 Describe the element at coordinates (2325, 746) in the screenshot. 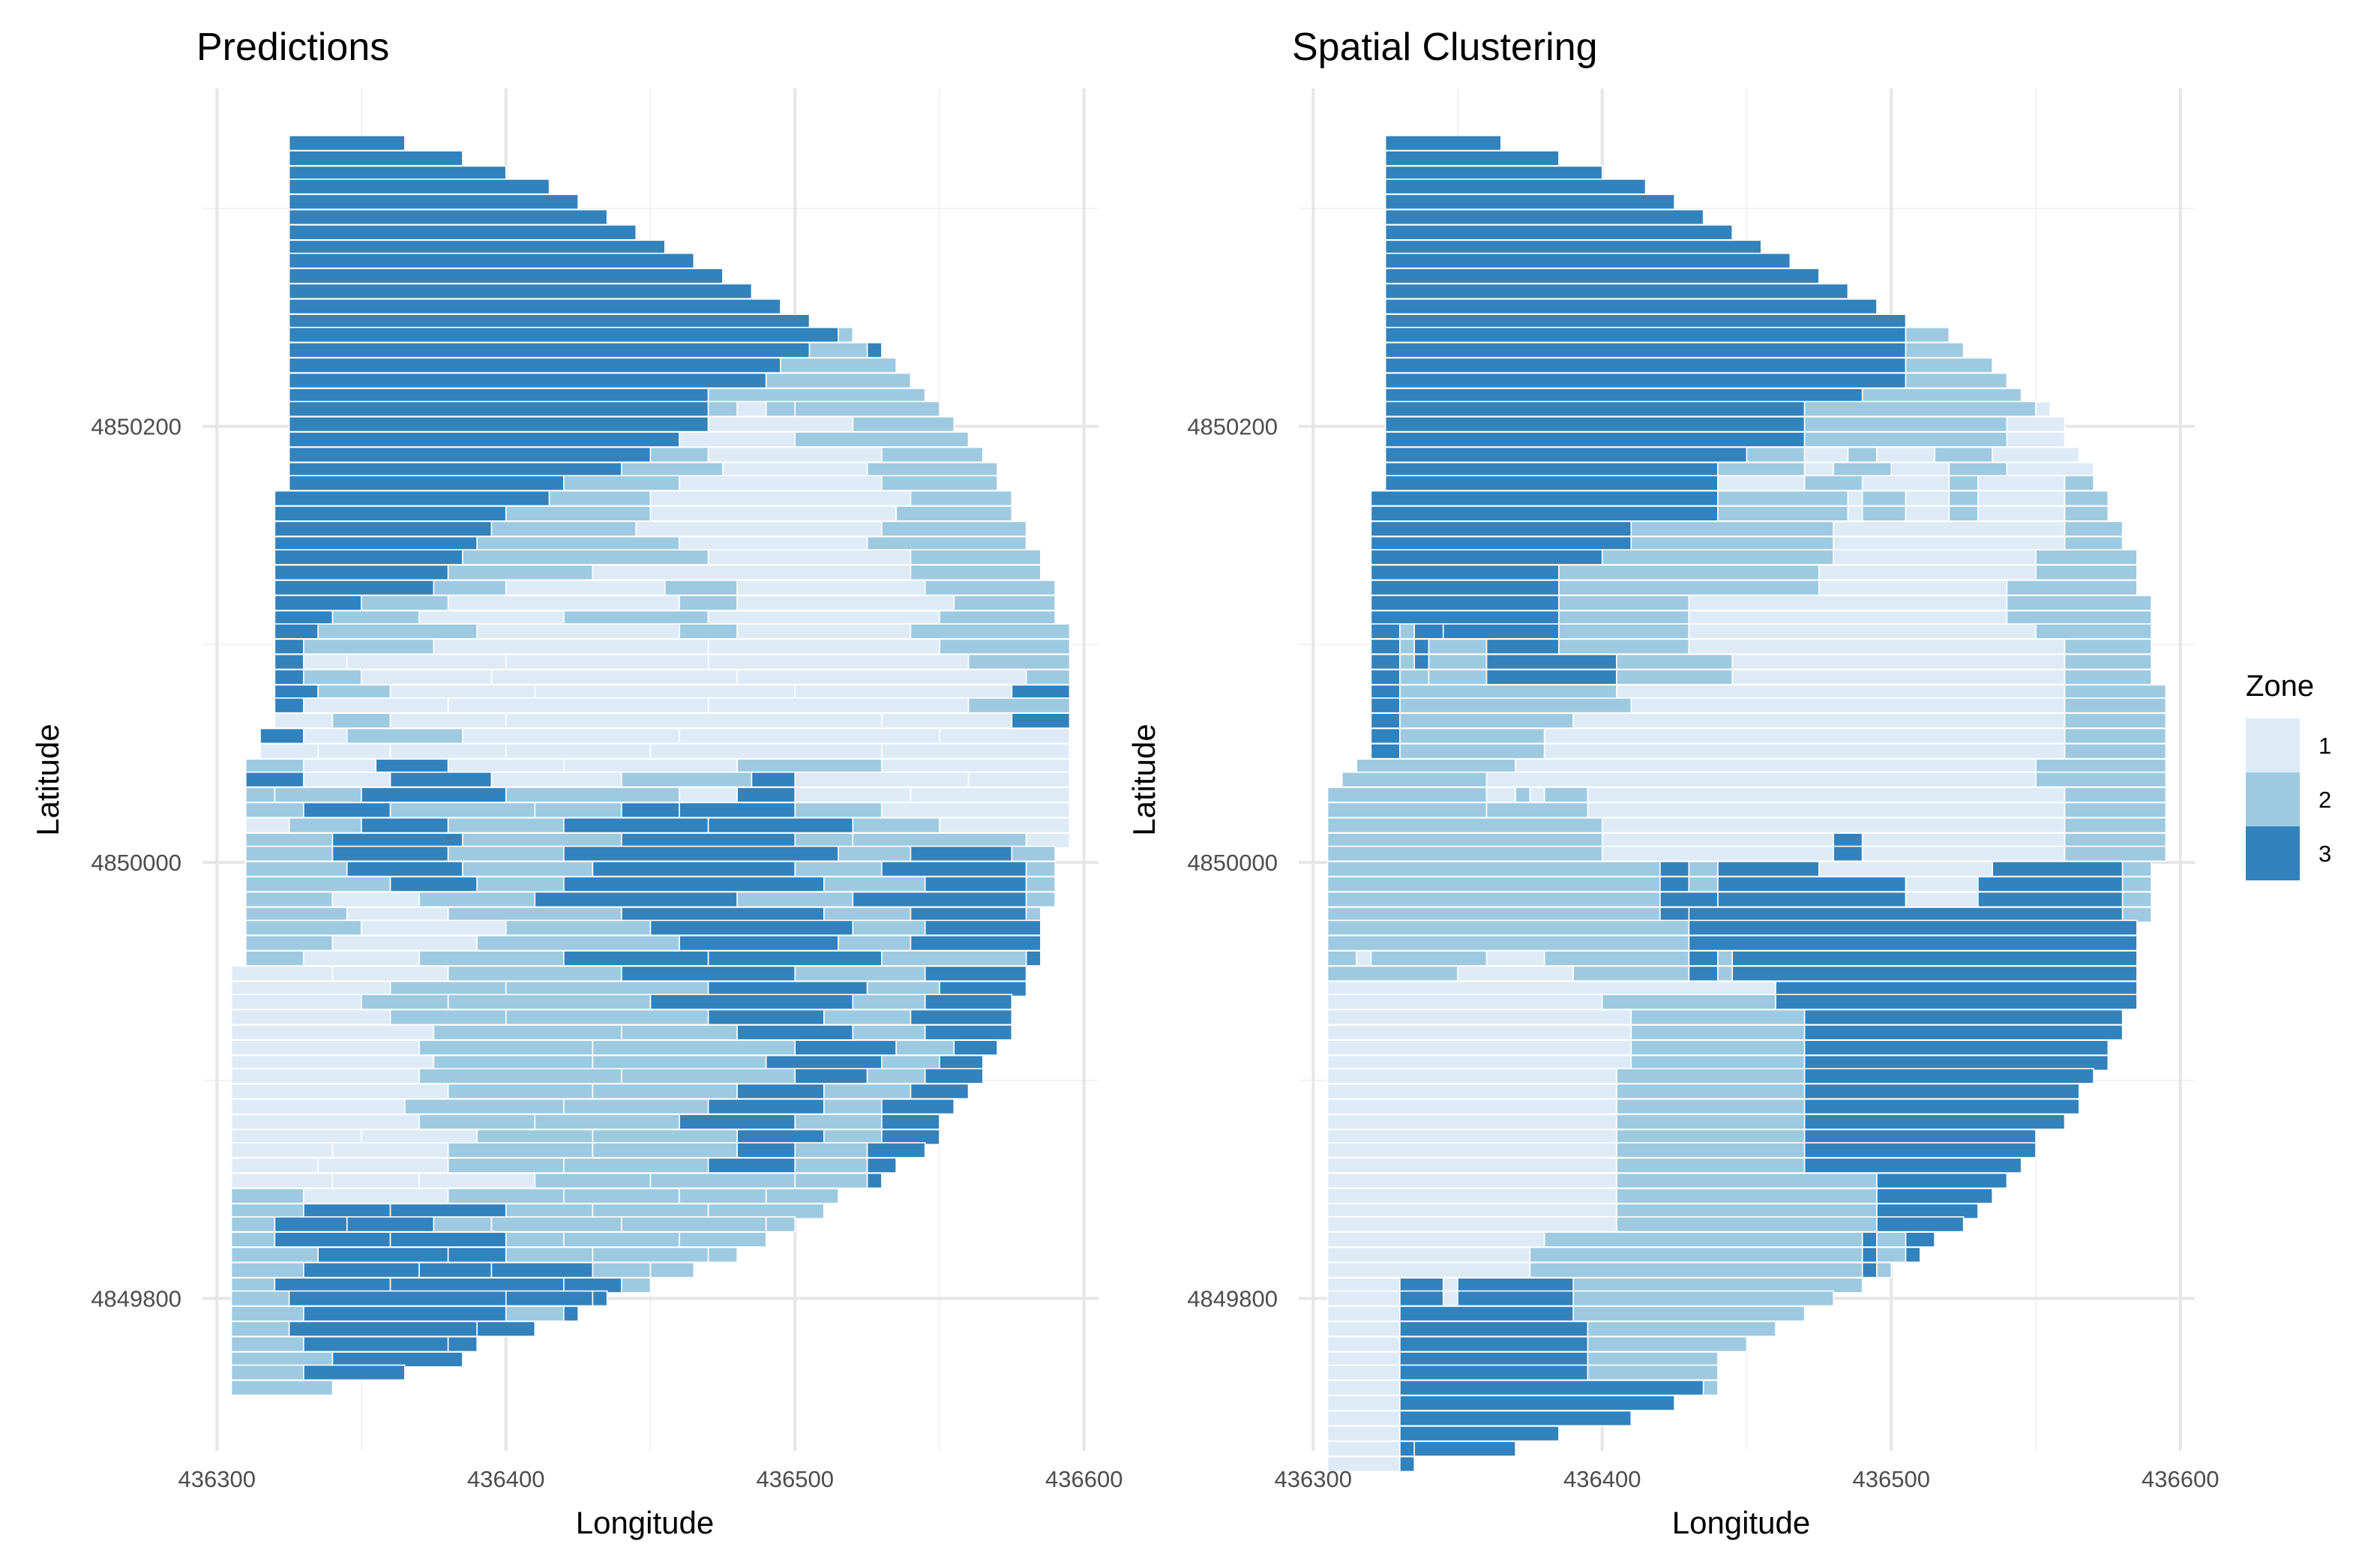

I see `legend-label-zone-1: 1` at that location.